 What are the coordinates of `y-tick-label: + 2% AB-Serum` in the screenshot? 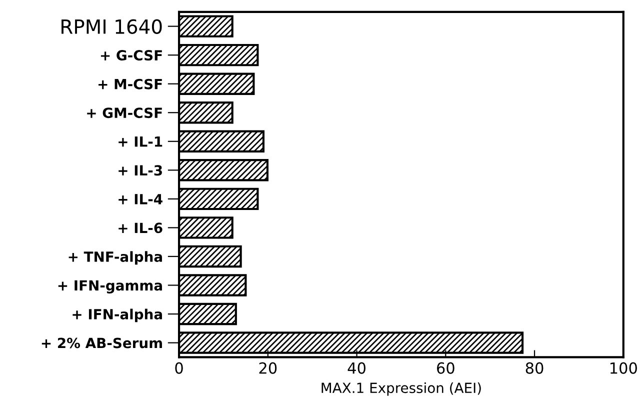 It's located at (102, 343).